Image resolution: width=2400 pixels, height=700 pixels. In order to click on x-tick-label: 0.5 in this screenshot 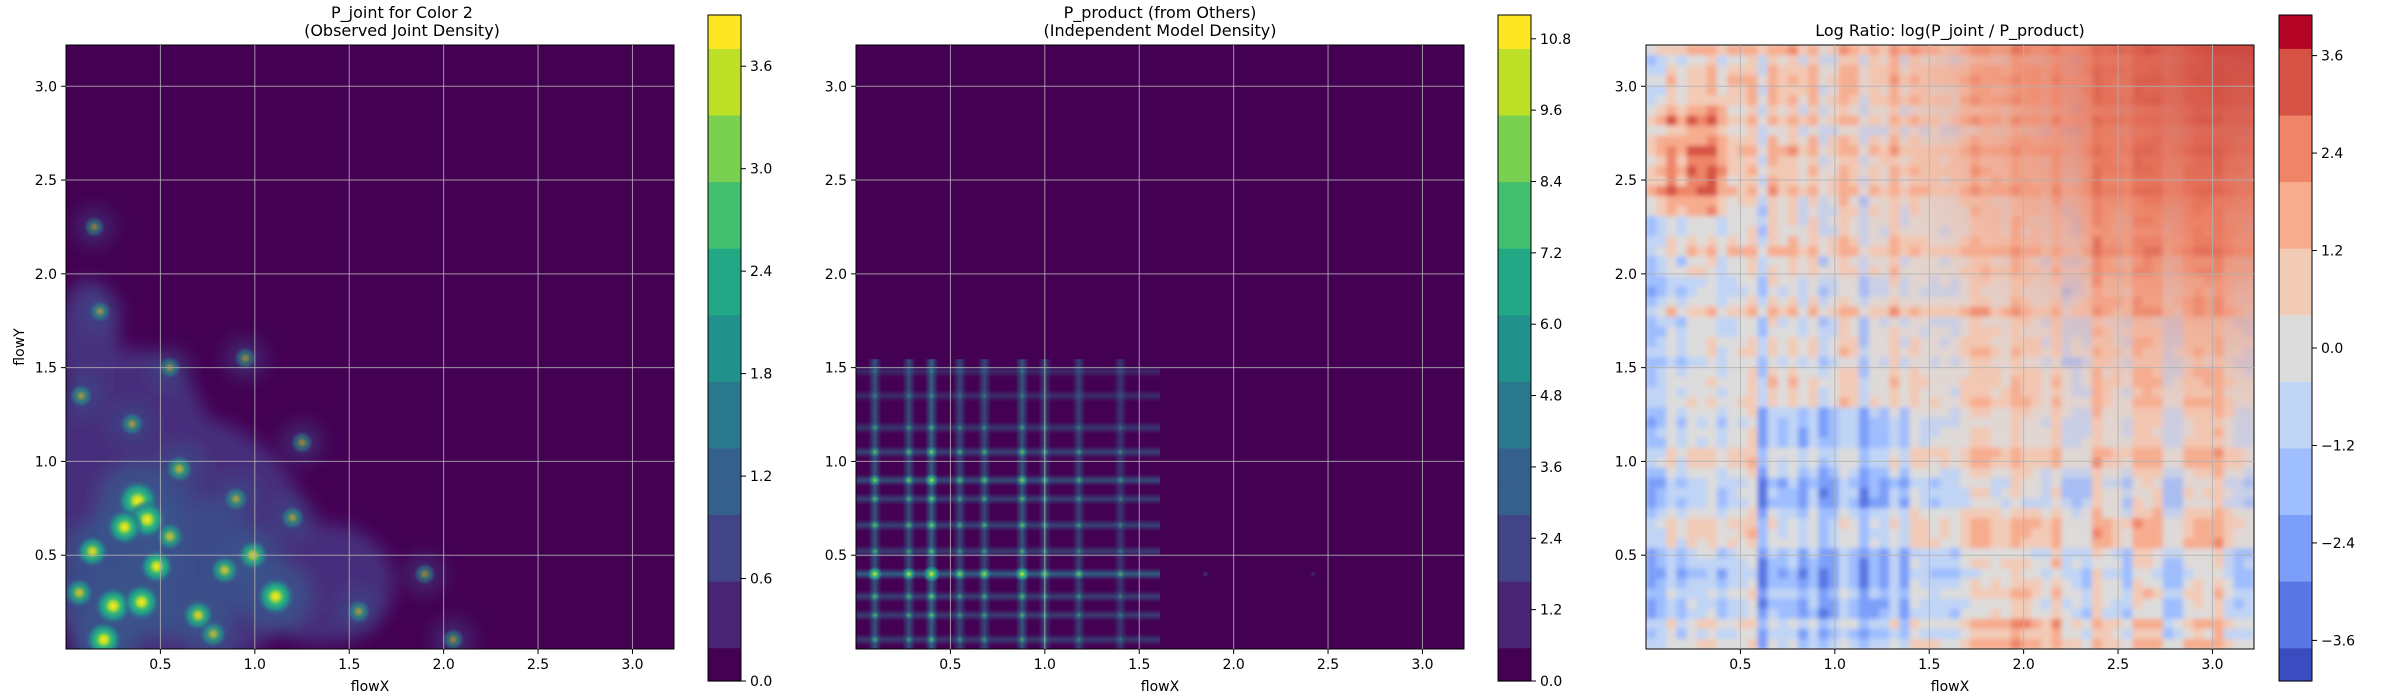, I will do `click(160, 665)`.